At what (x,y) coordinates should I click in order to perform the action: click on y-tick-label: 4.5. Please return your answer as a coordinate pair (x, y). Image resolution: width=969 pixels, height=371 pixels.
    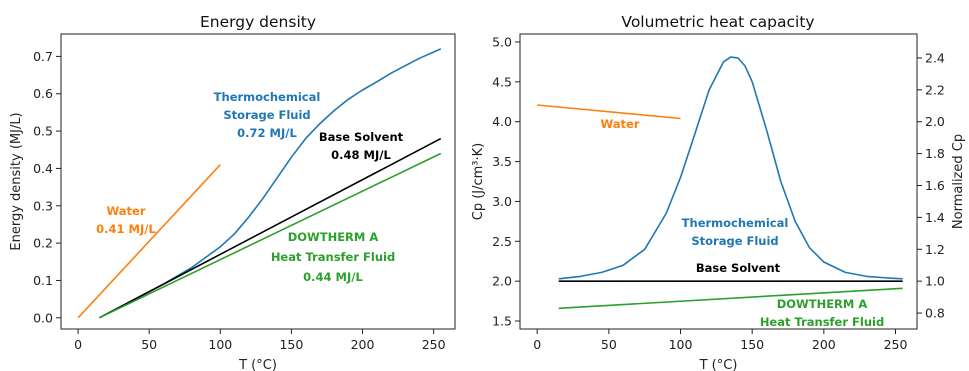
    Looking at the image, I should click on (502, 81).